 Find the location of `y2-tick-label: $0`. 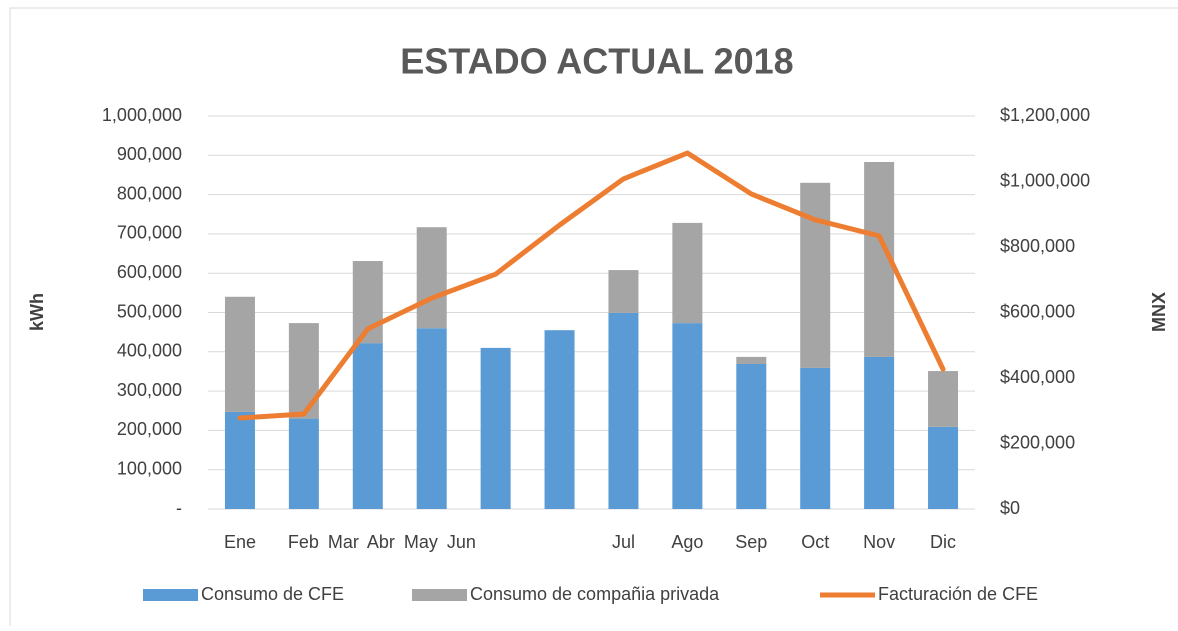

y2-tick-label: $0 is located at coordinates (1010, 508).